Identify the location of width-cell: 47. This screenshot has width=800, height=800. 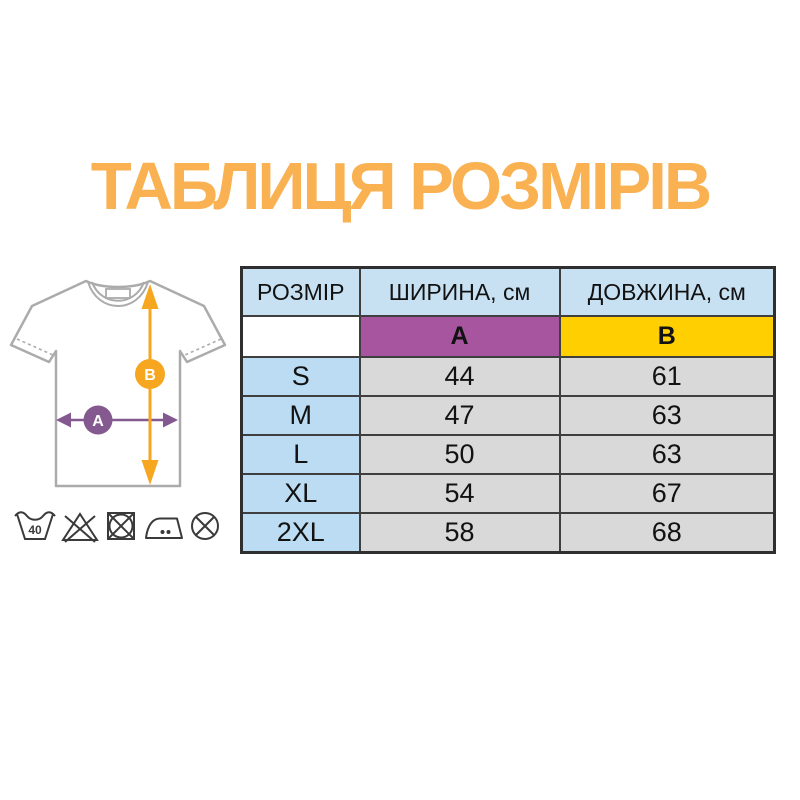
(459, 415).